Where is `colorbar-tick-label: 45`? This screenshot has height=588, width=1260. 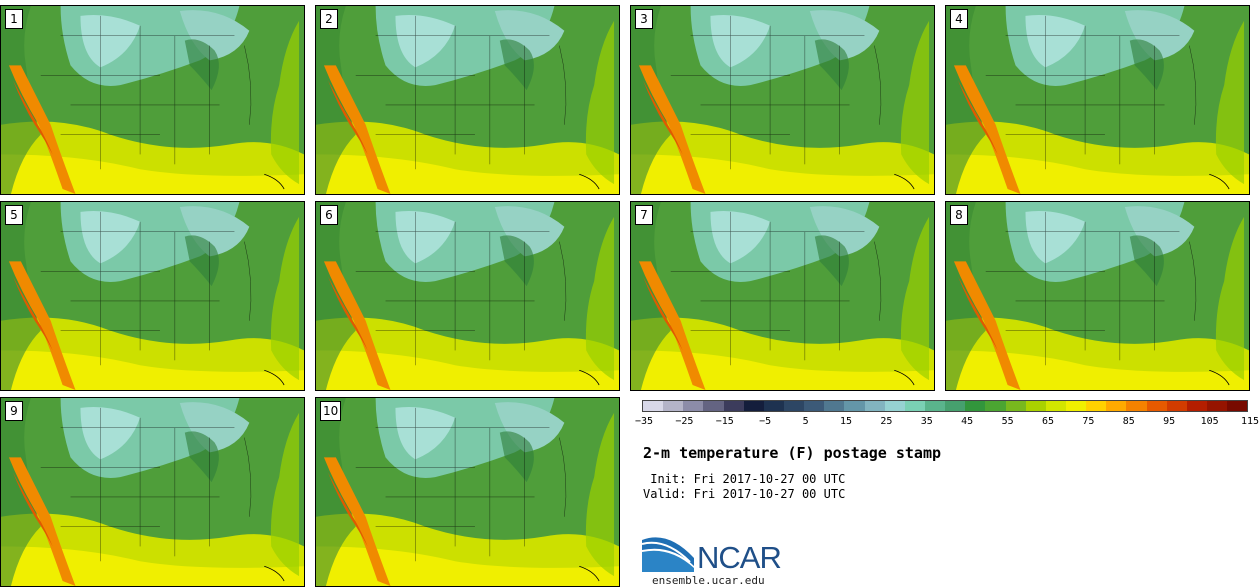
colorbar-tick-label: 45 is located at coordinates (967, 421).